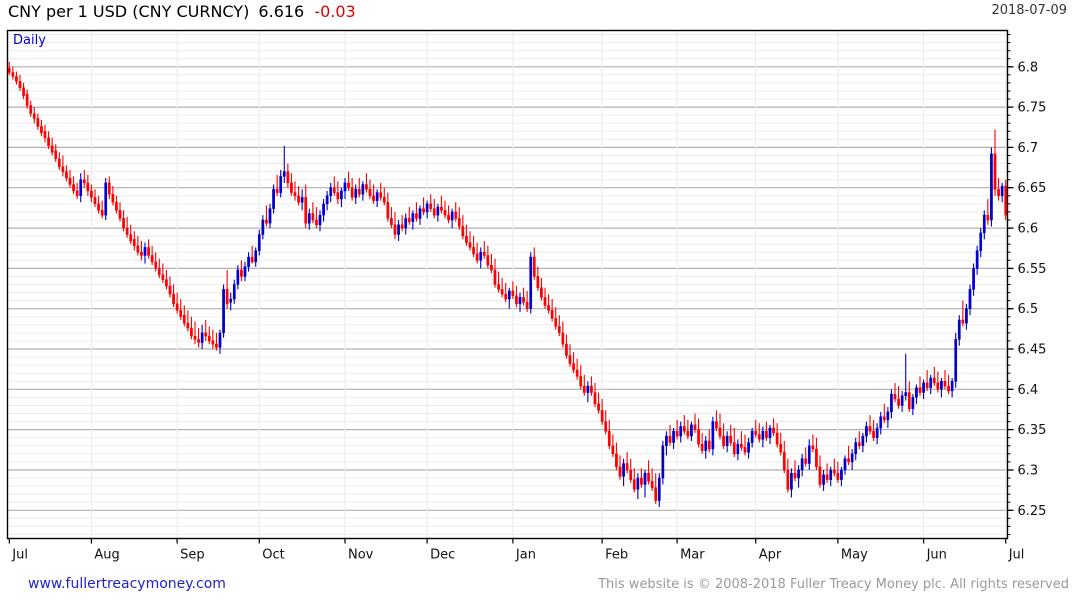 This screenshot has height=600, width=1075. What do you see at coordinates (442, 555) in the screenshot?
I see `x-axis-tick-label: Dec` at bounding box center [442, 555].